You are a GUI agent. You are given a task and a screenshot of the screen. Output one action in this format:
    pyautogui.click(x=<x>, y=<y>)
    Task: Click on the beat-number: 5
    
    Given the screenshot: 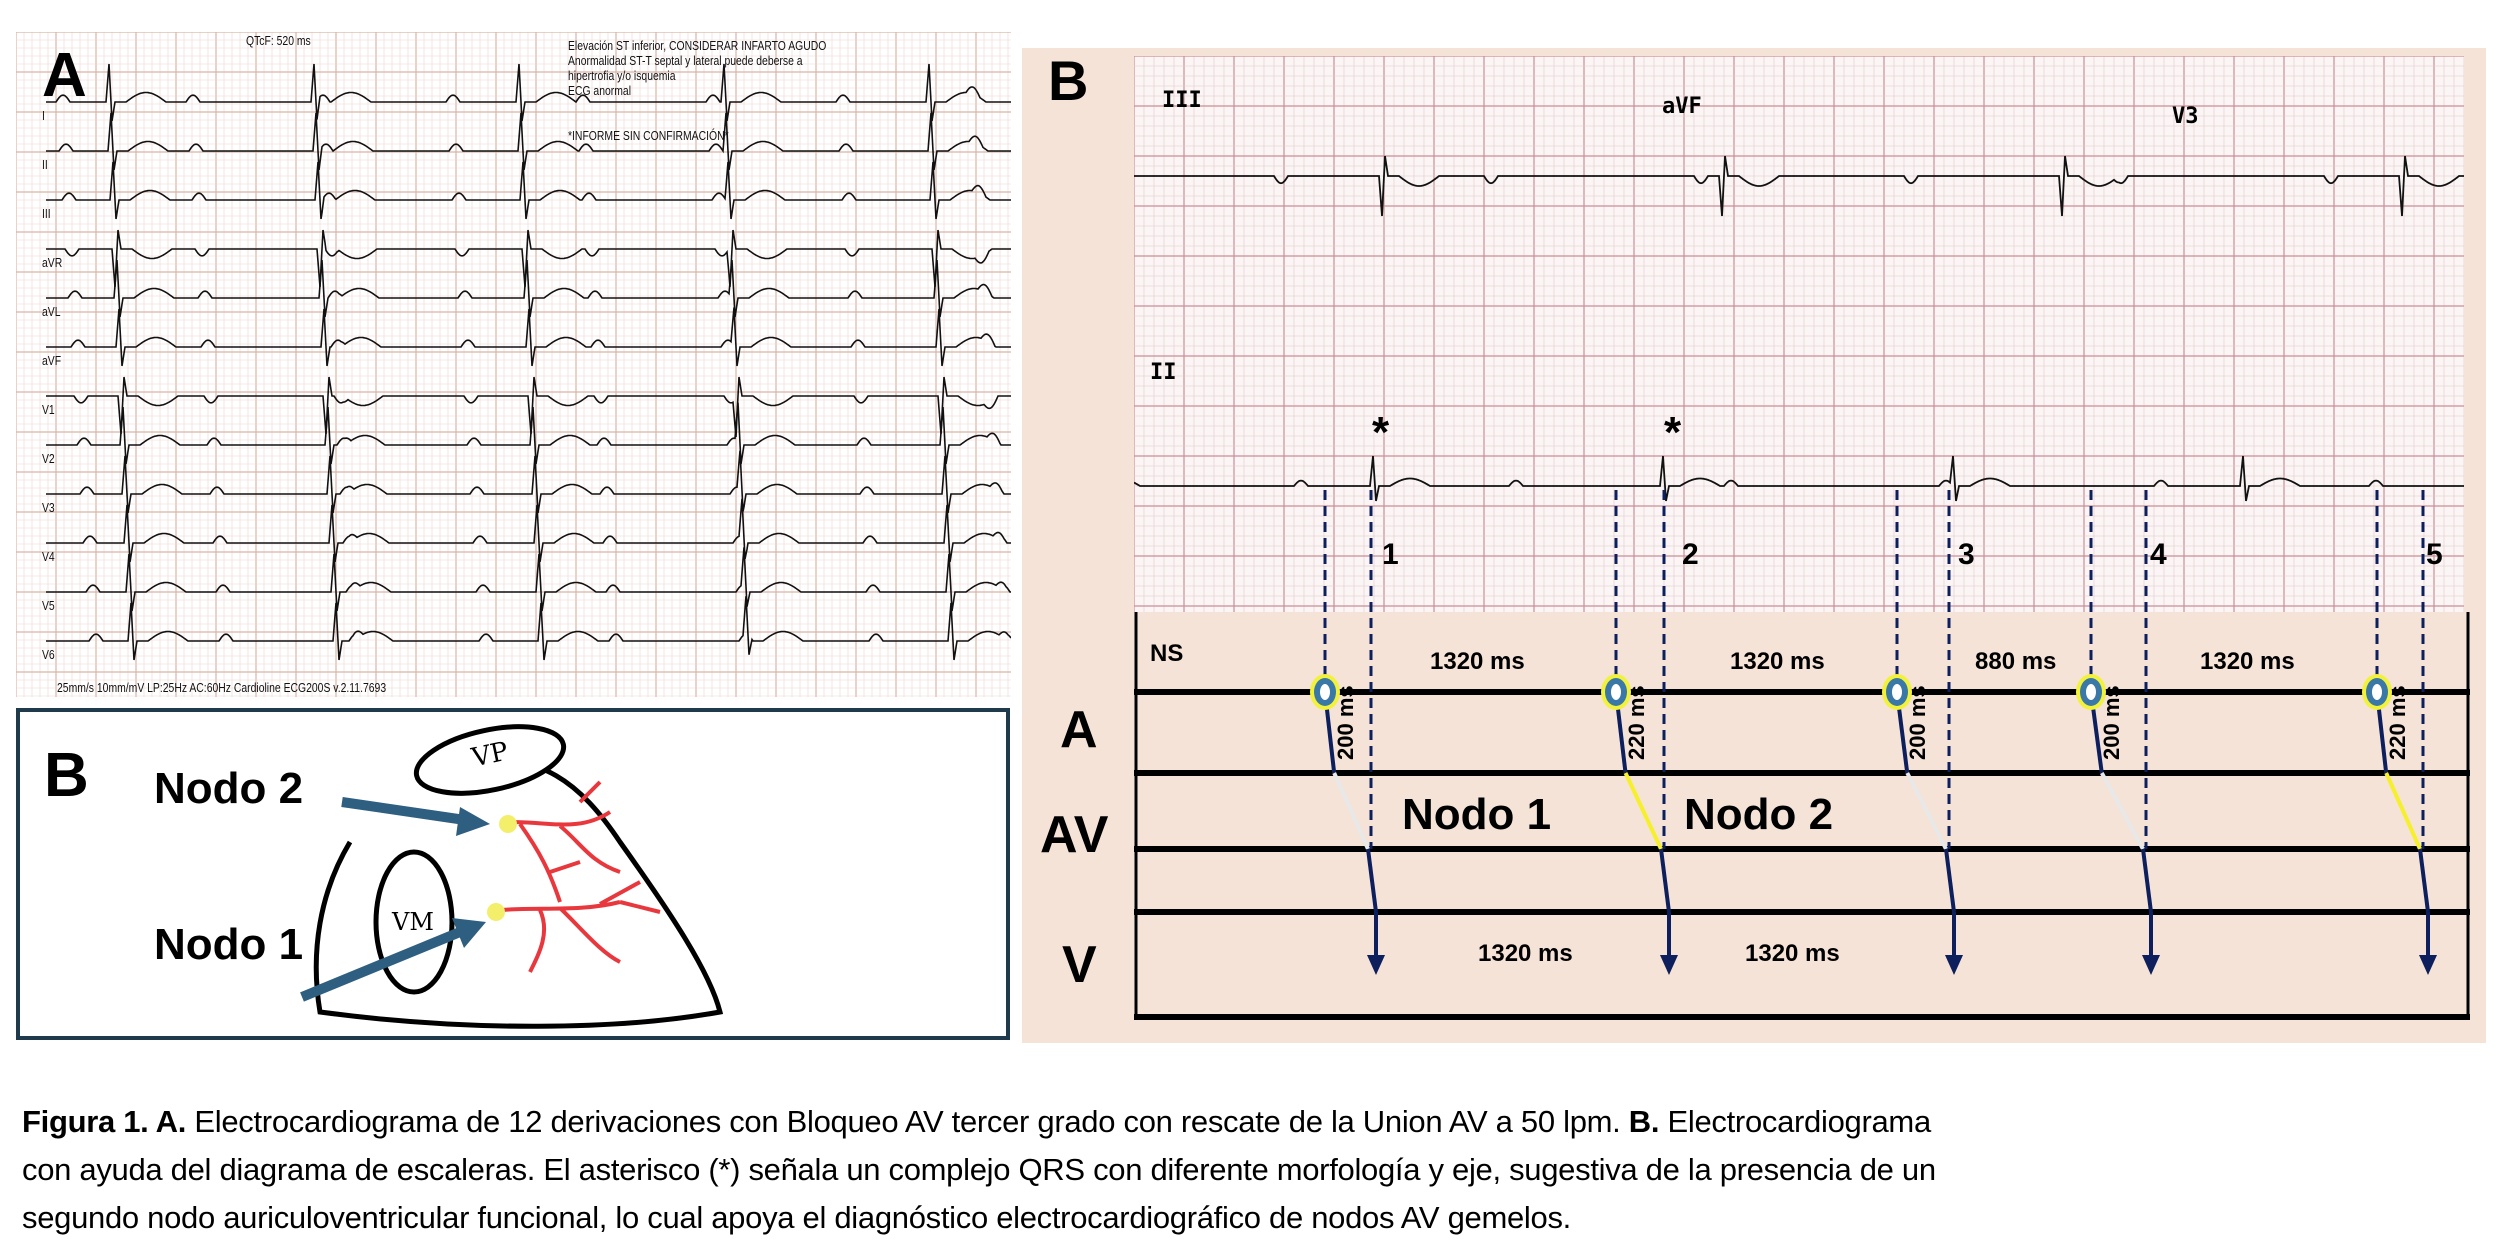 What is the action you would take?
    pyautogui.click(x=2434, y=554)
    